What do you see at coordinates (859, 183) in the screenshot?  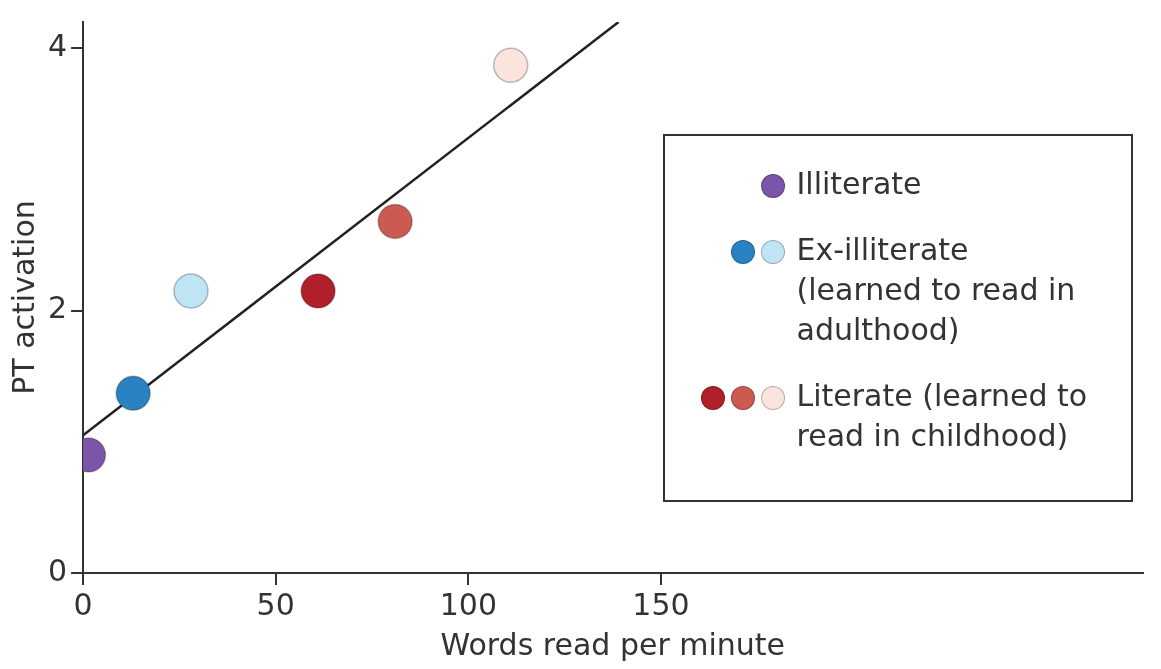 I see `legend-label: Illiterate` at bounding box center [859, 183].